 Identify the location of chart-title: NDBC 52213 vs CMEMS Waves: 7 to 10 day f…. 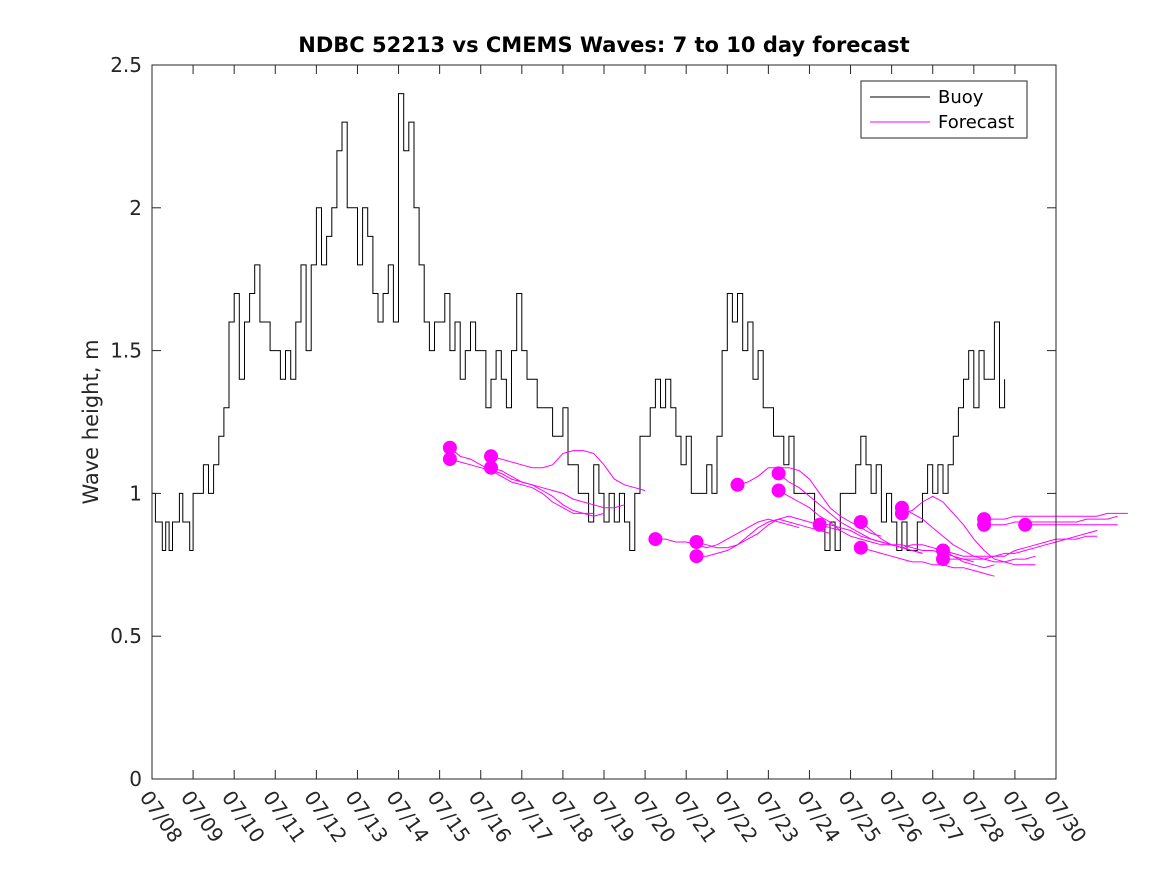
(603, 45).